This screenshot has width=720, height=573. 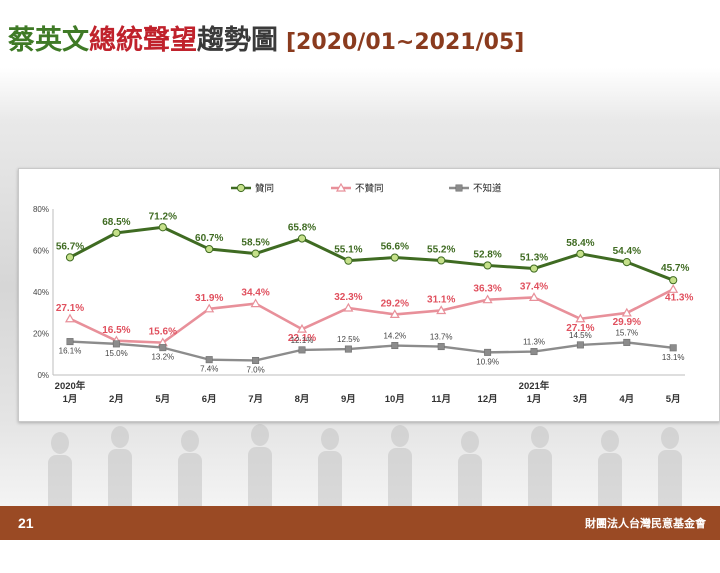 What do you see at coordinates (395, 247) in the screenshot?
I see `data-label: 56.6%` at bounding box center [395, 247].